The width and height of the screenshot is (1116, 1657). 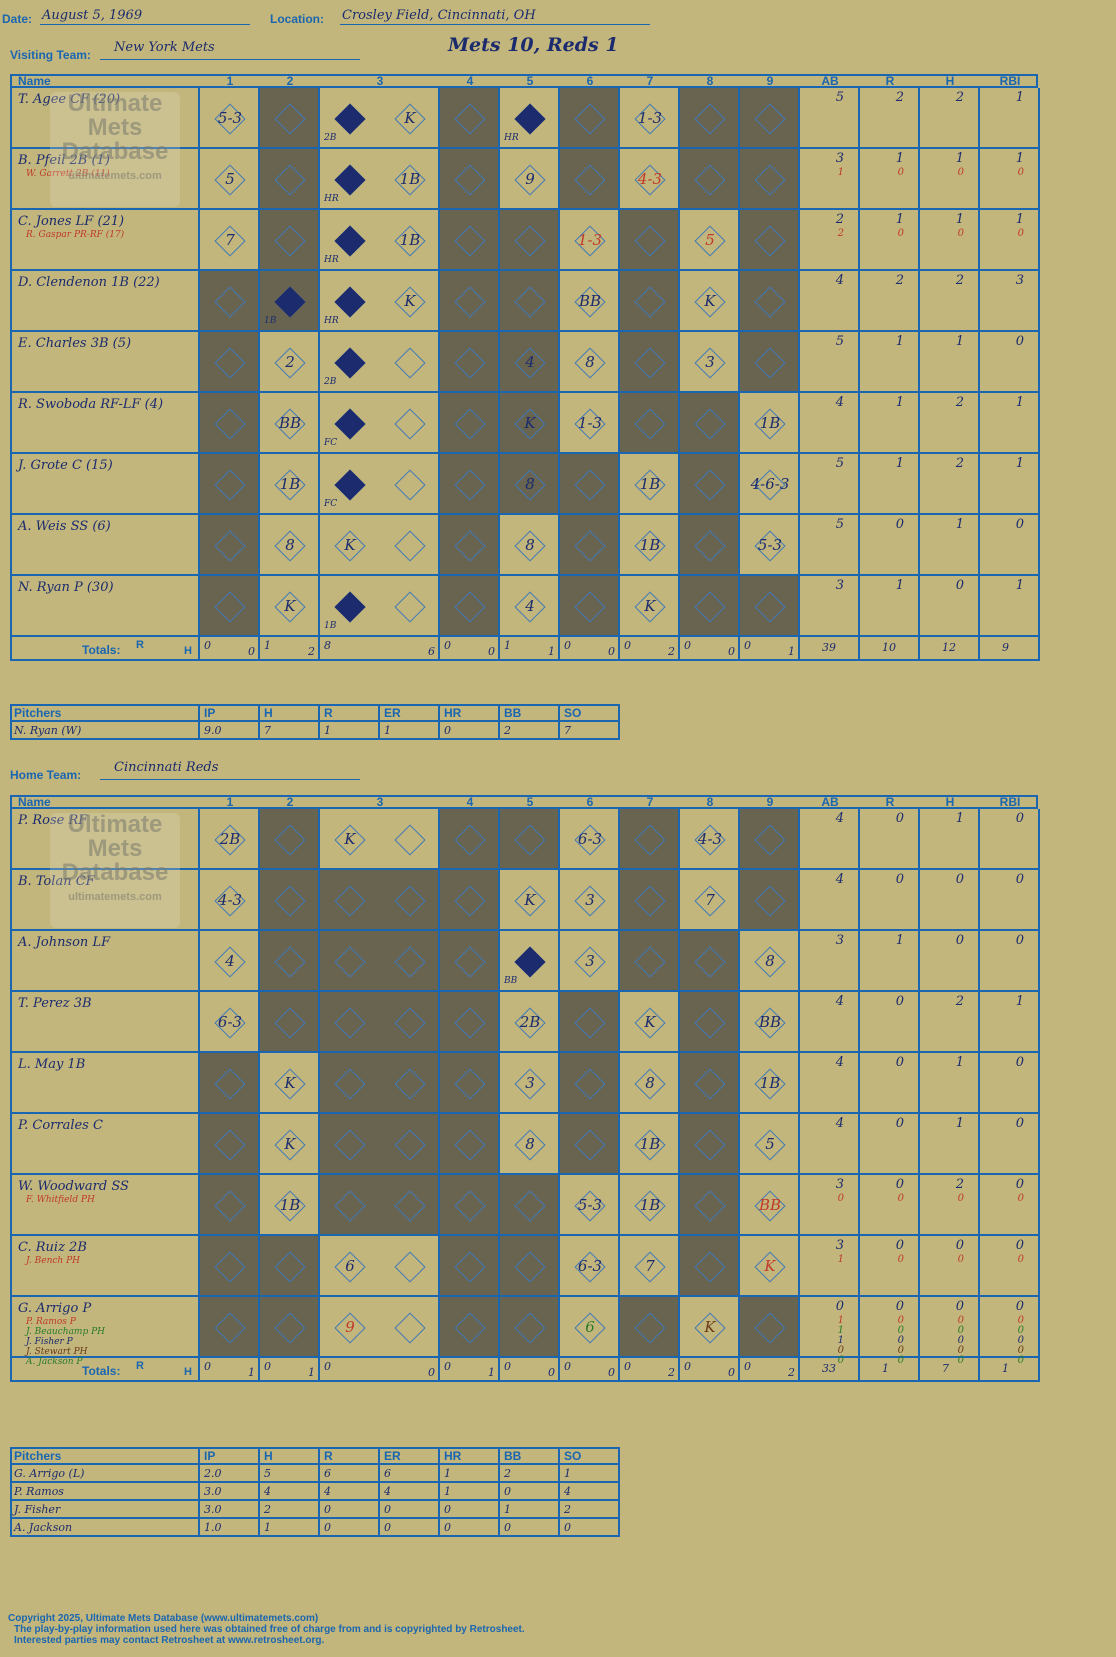 I want to click on home-totals-stat-cell, so click(x=1010, y=1370).